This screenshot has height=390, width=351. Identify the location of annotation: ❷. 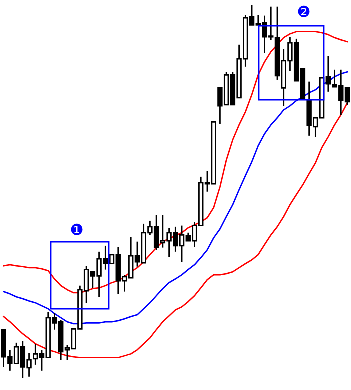
(304, 12).